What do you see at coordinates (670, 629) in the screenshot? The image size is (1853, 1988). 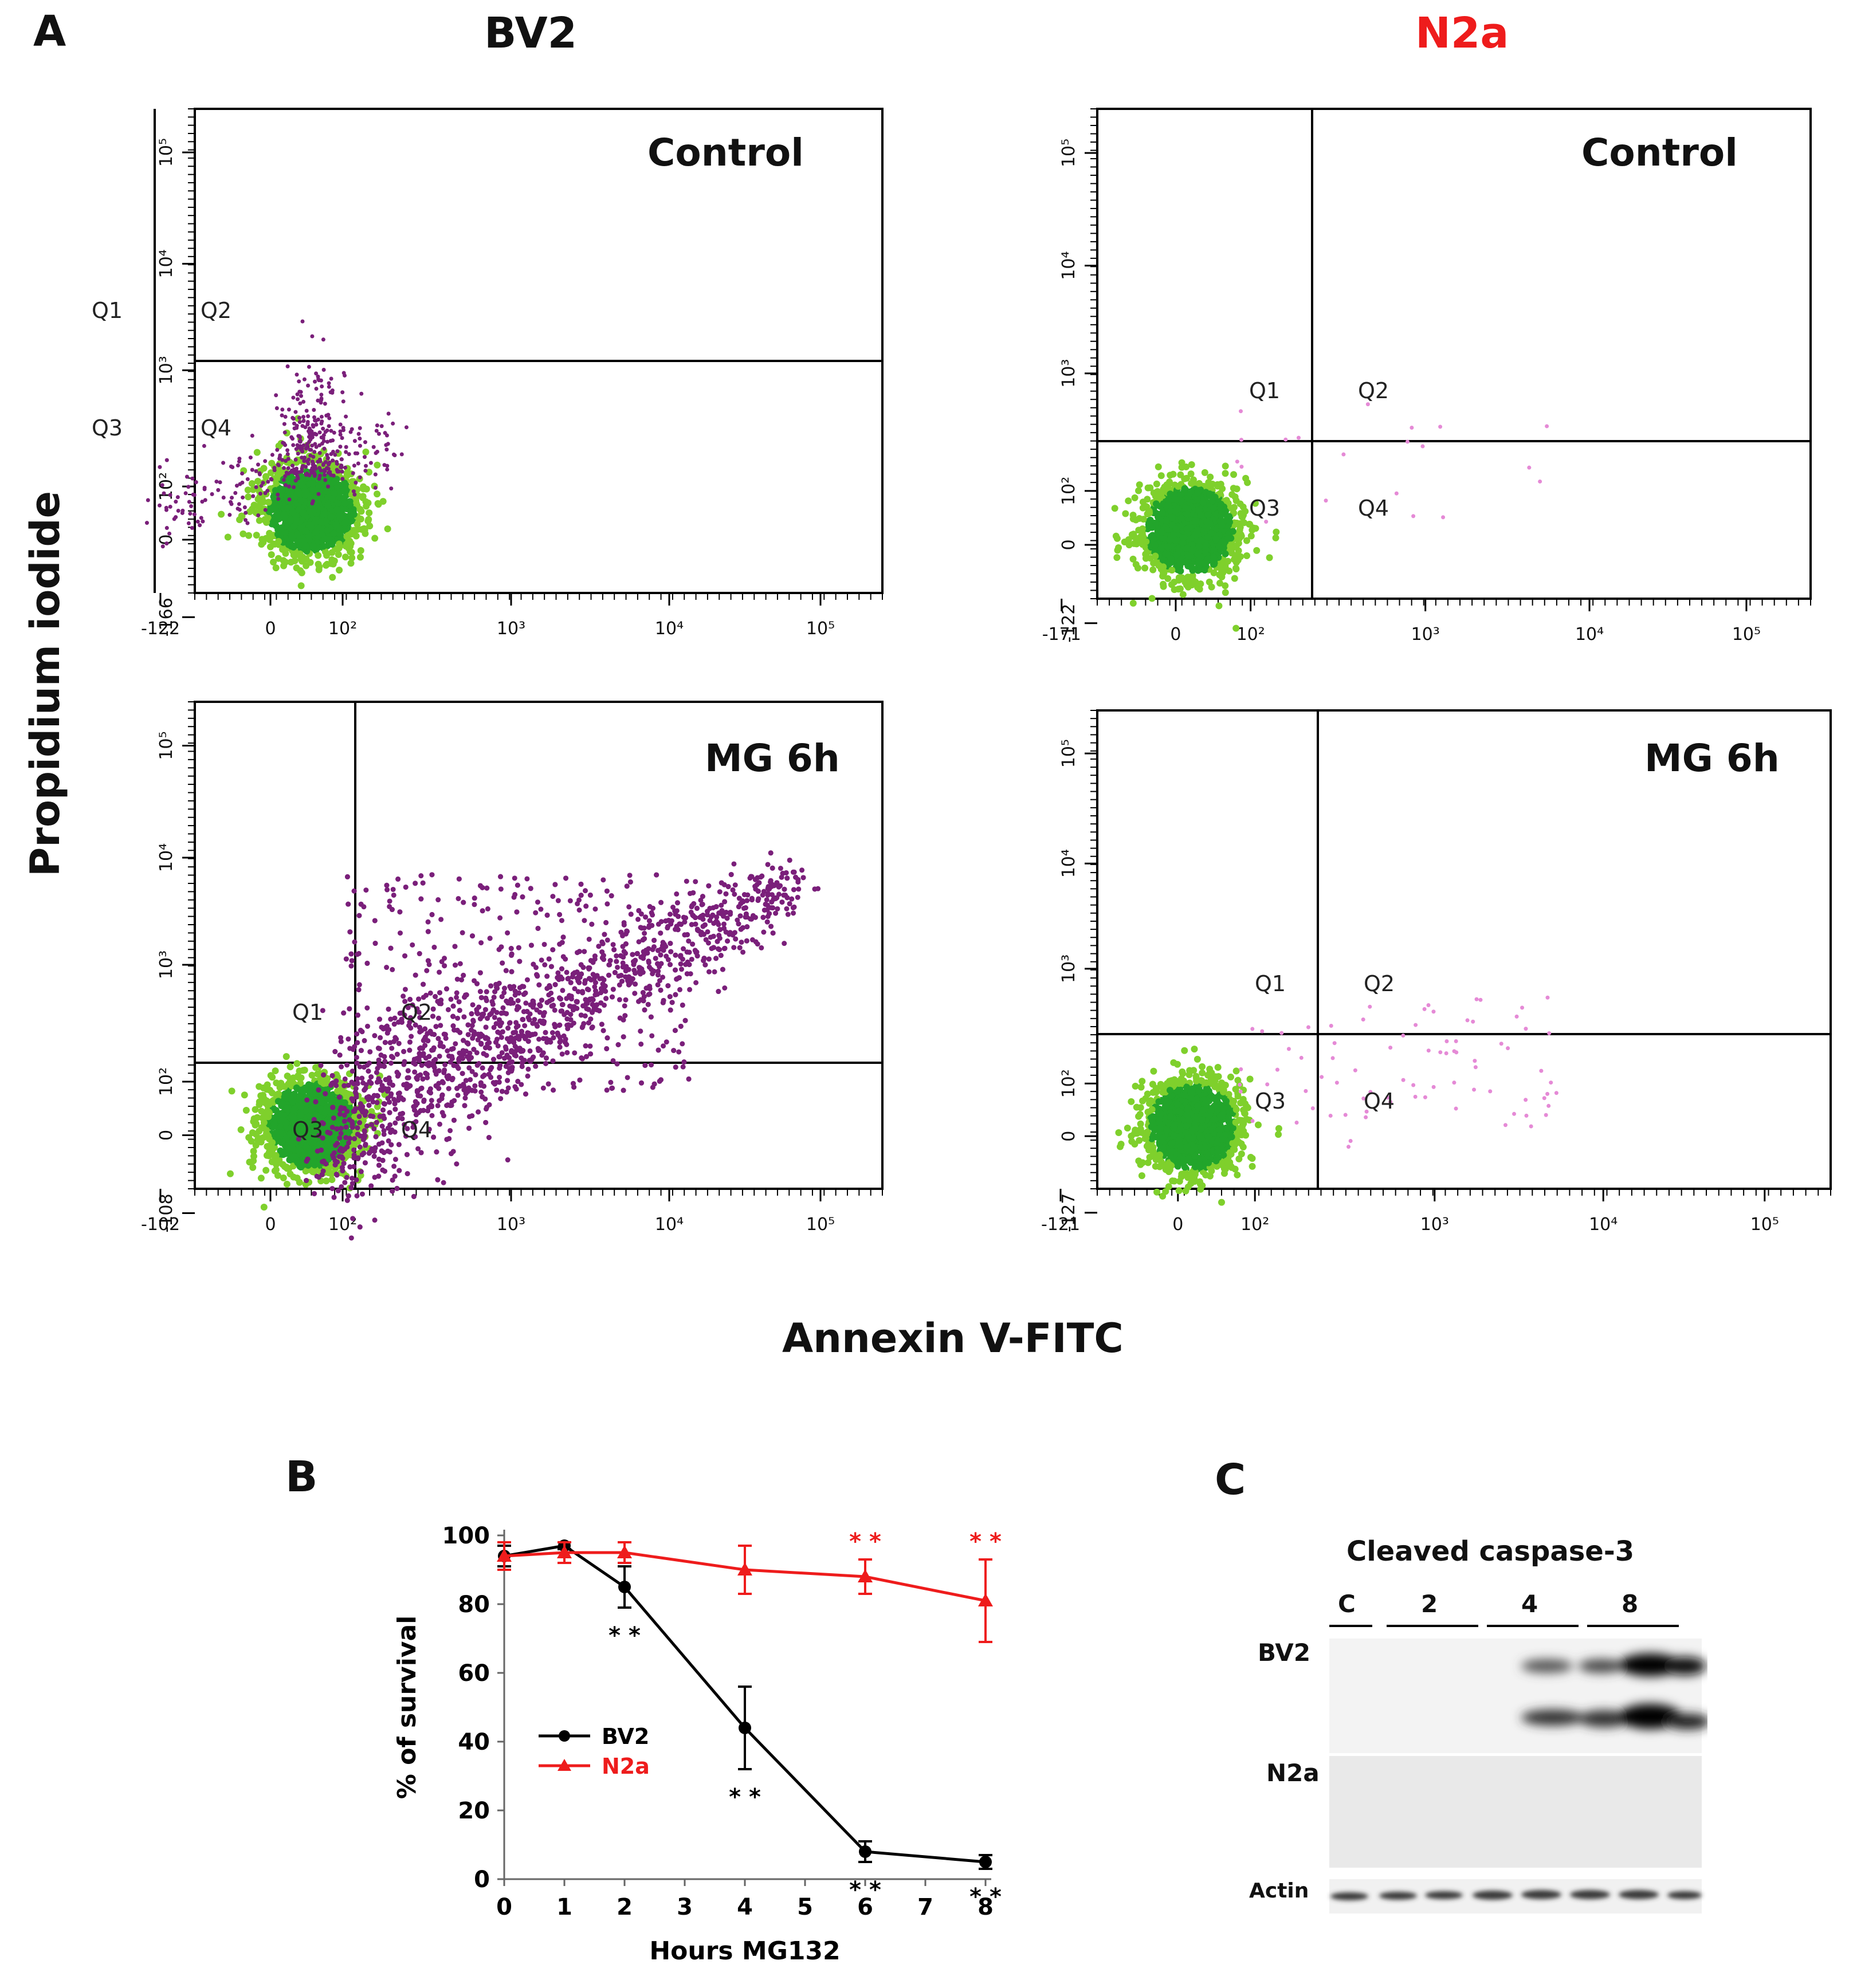 I see `x-tick-label: 10⁴` at bounding box center [670, 629].